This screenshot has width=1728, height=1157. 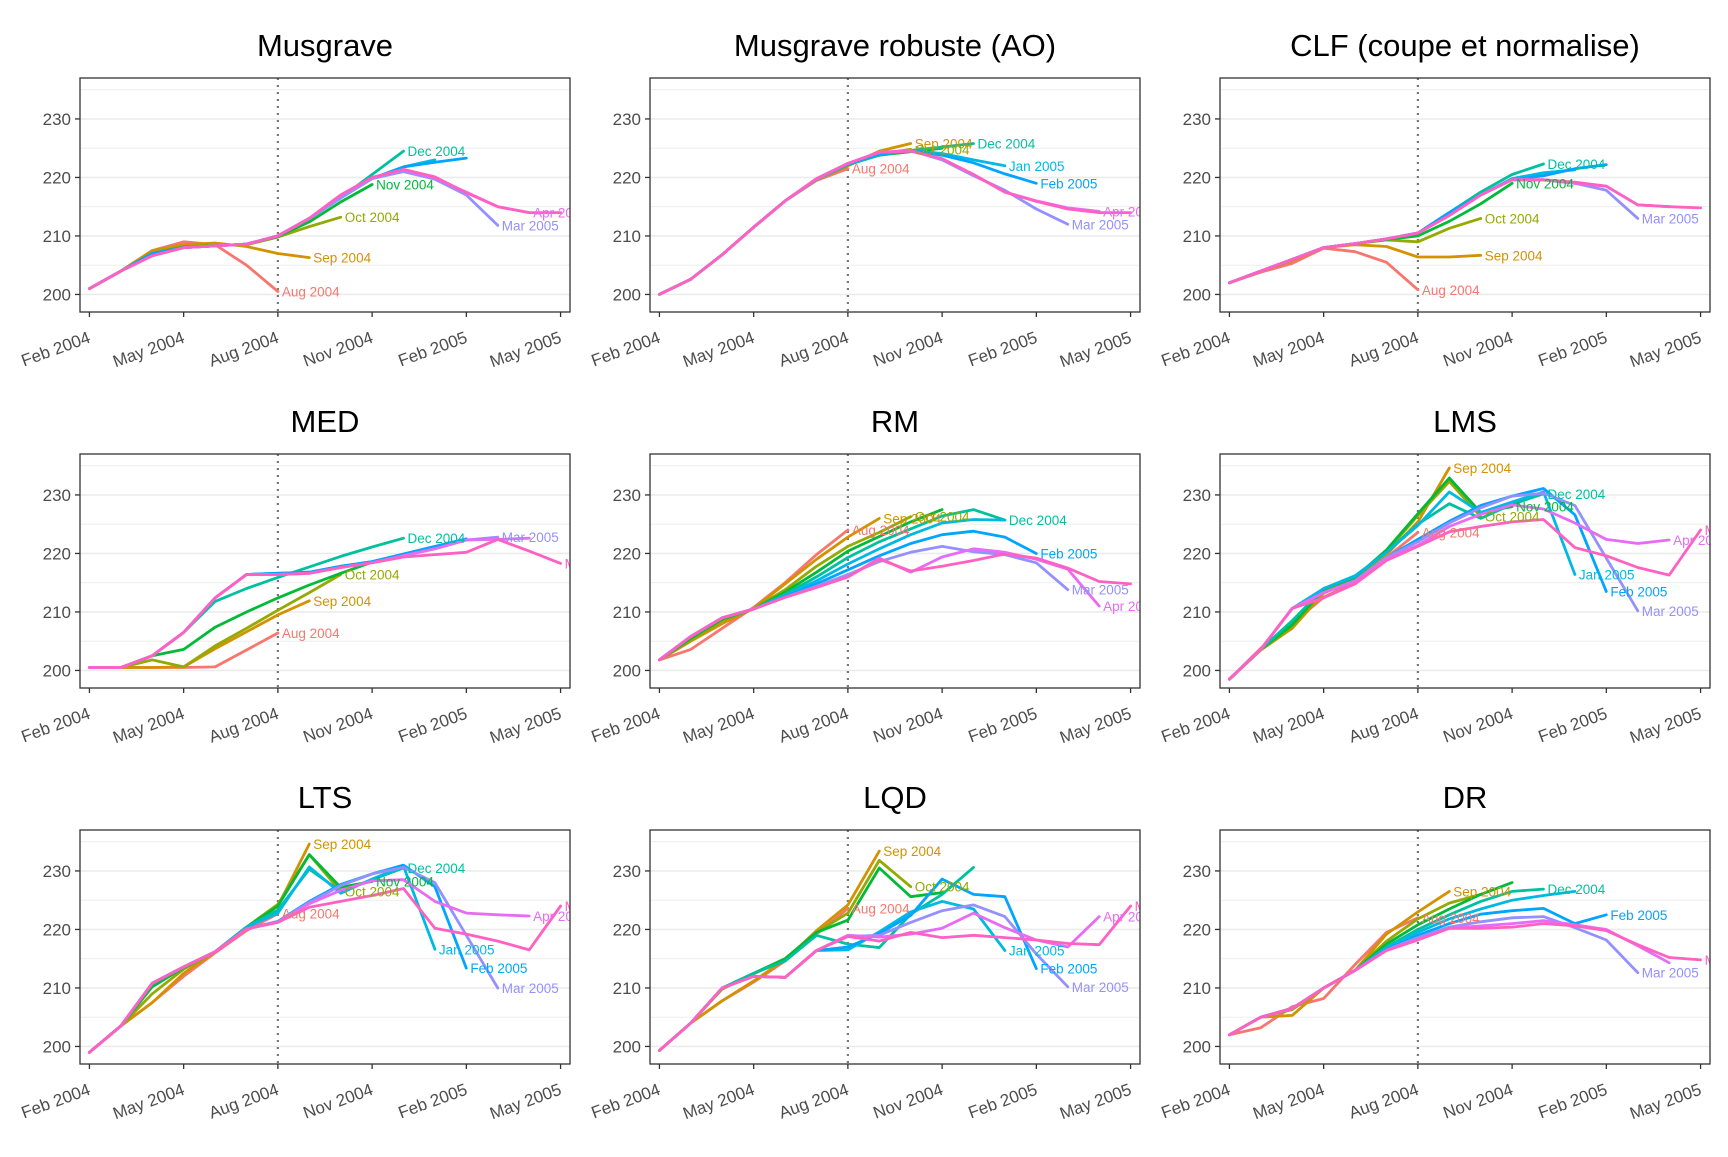 I want to click on panel-title: LQD, so click(x=895, y=797).